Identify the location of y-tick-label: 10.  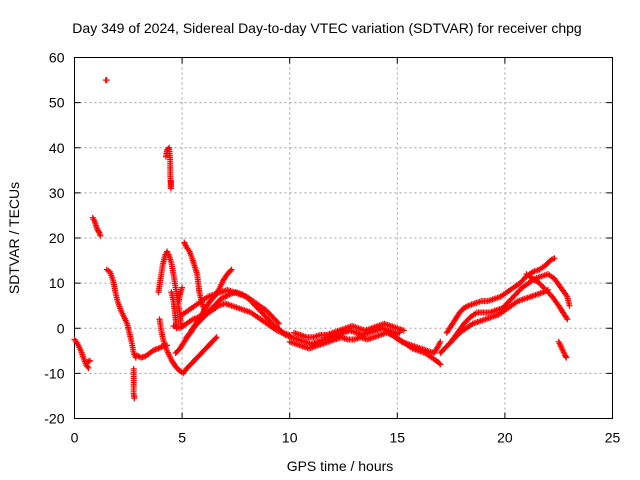
(57, 283).